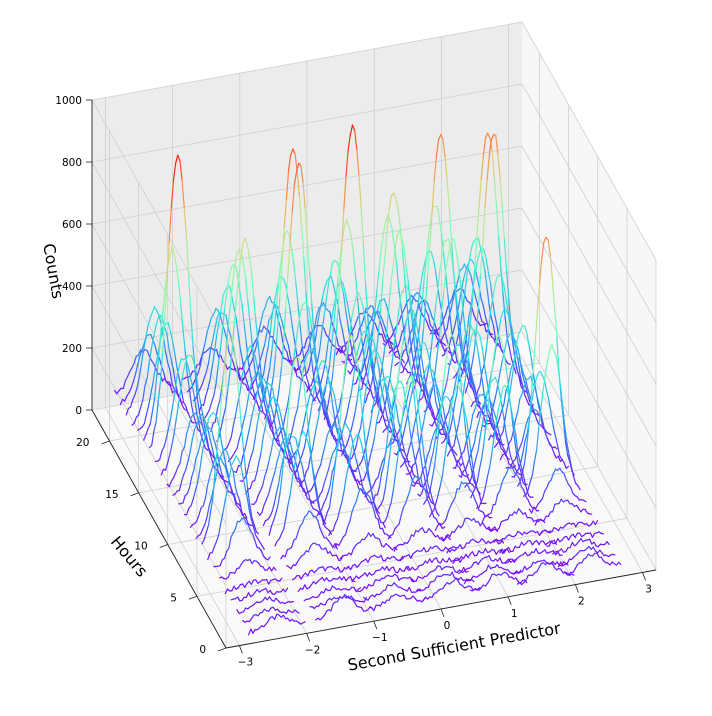  What do you see at coordinates (447, 626) in the screenshot?
I see `x-tick-label: 0` at bounding box center [447, 626].